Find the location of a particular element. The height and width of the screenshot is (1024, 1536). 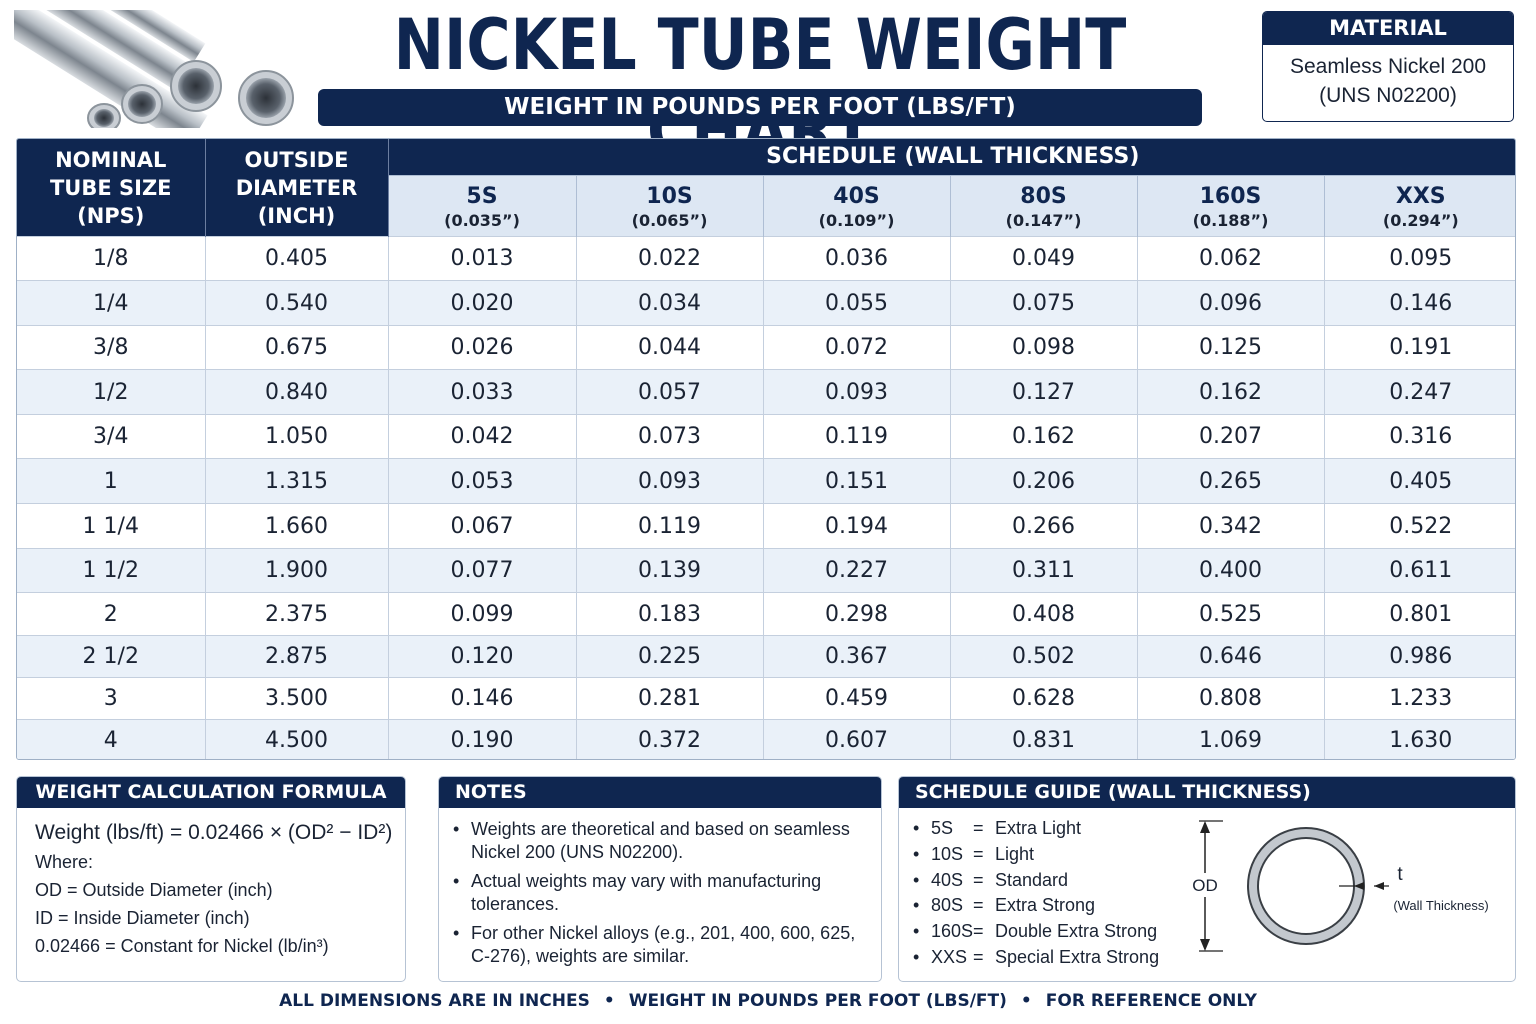

tube-cross-section-diagram: OD t (Wall Thickness) is located at coordinates (1339, 886).